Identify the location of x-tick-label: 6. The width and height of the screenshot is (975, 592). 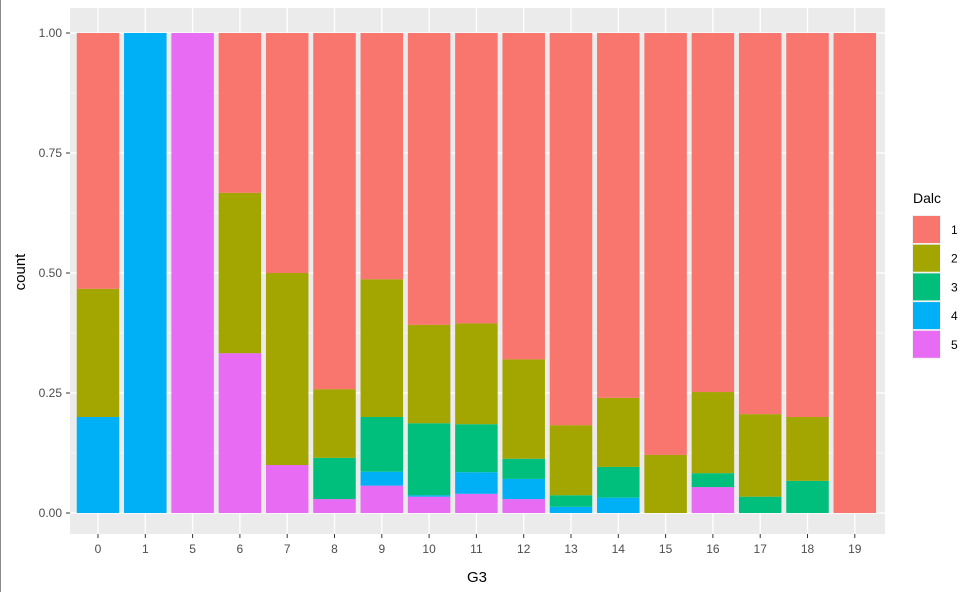
(240, 549).